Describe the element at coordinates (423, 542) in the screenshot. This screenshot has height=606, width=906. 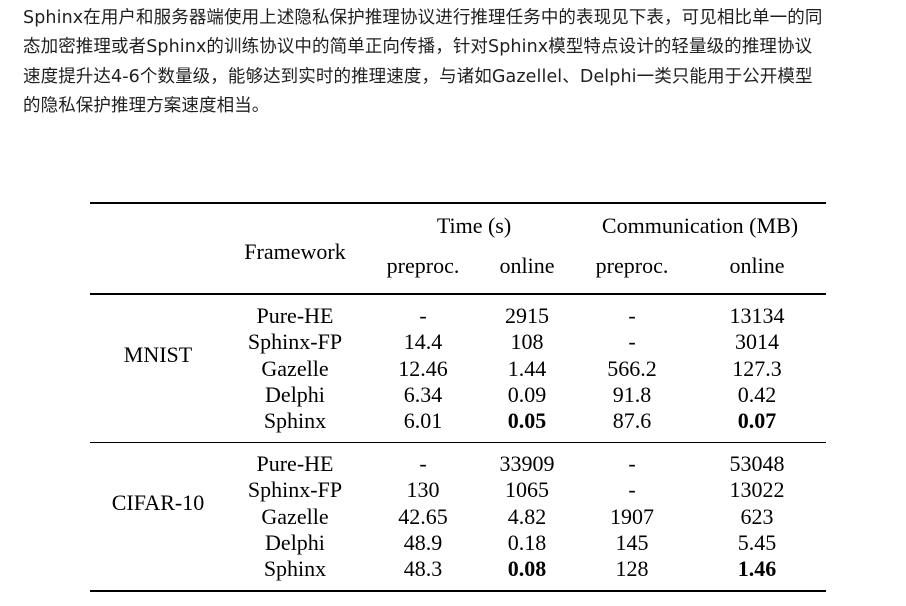
I see `time-preproc-cell: 48.9` at that location.